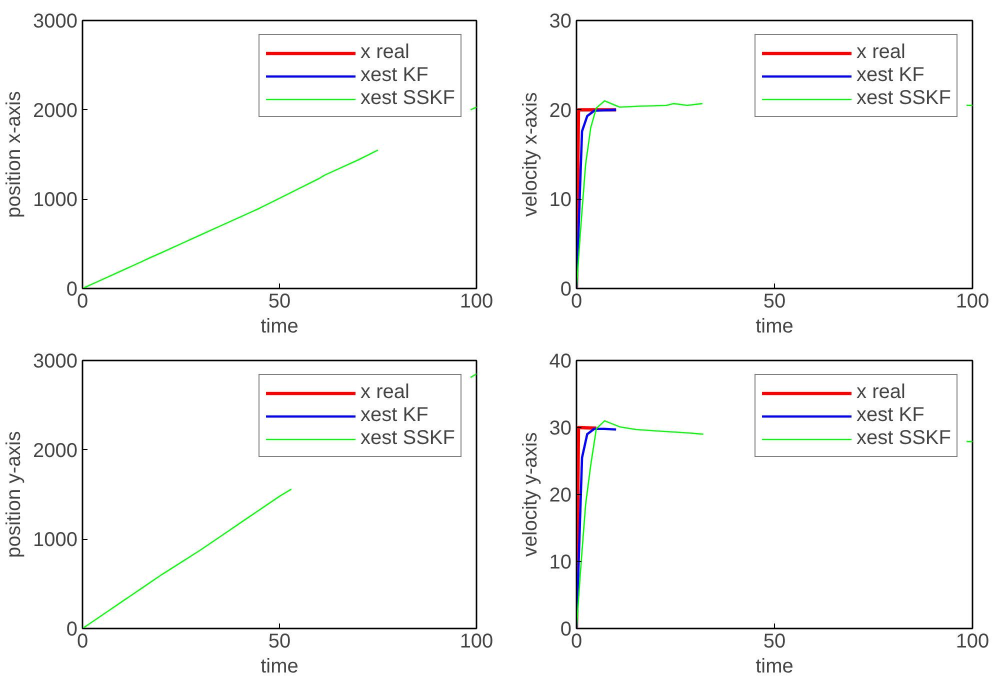  Describe the element at coordinates (14, 154) in the screenshot. I see `y-axis-title: position x-axis` at that location.